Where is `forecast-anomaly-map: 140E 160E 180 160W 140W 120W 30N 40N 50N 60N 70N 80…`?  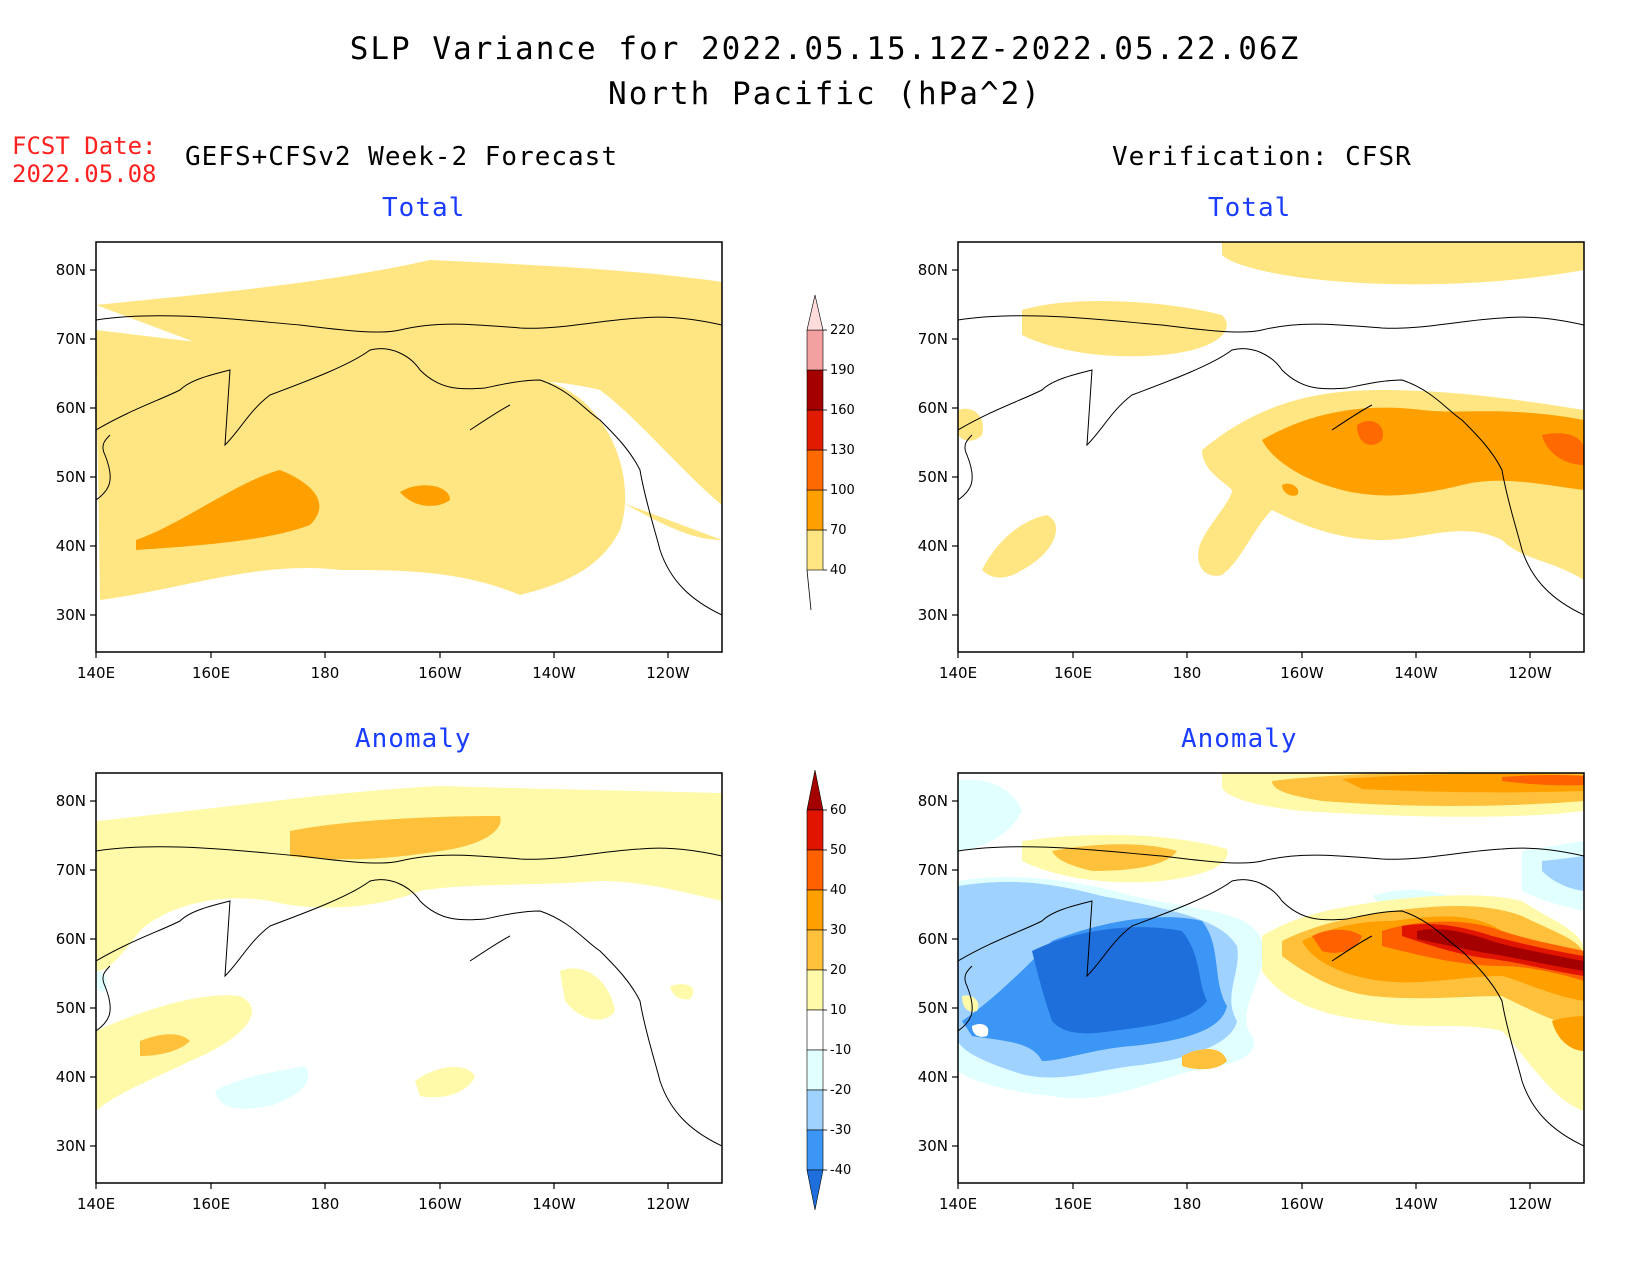 forecast-anomaly-map: 140E 160E 180 160W 140W 120W 30N 40N 50N 60N 70N 80… is located at coordinates (389, 992).